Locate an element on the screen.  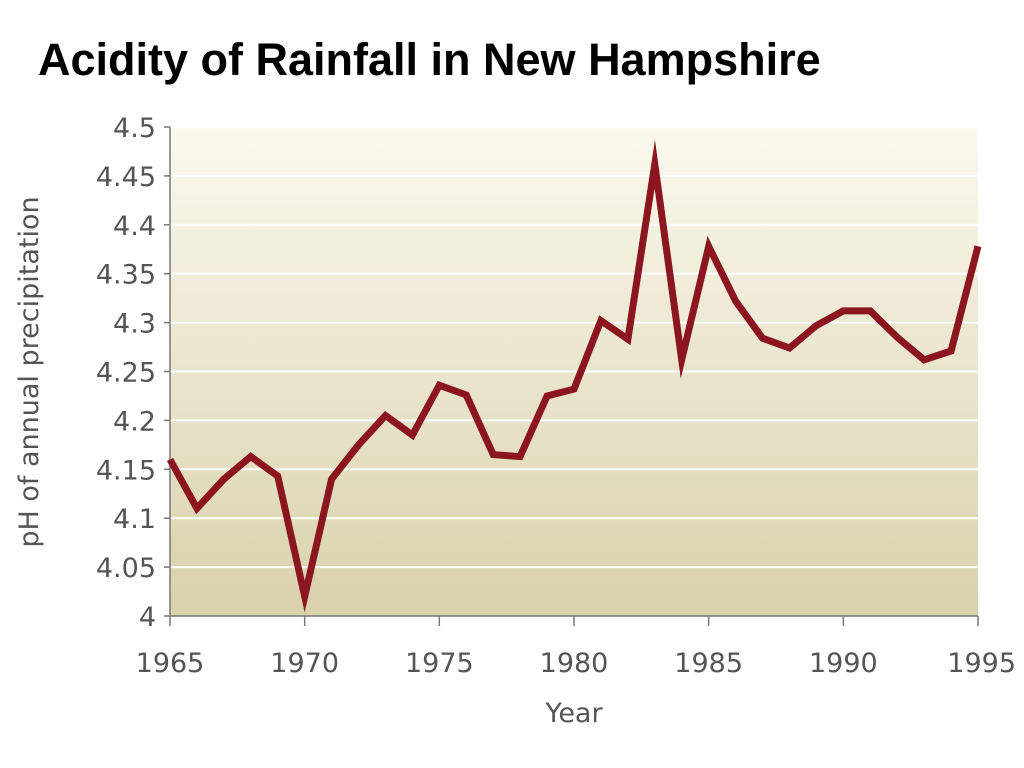
x-tick-label: 1975 is located at coordinates (439, 663).